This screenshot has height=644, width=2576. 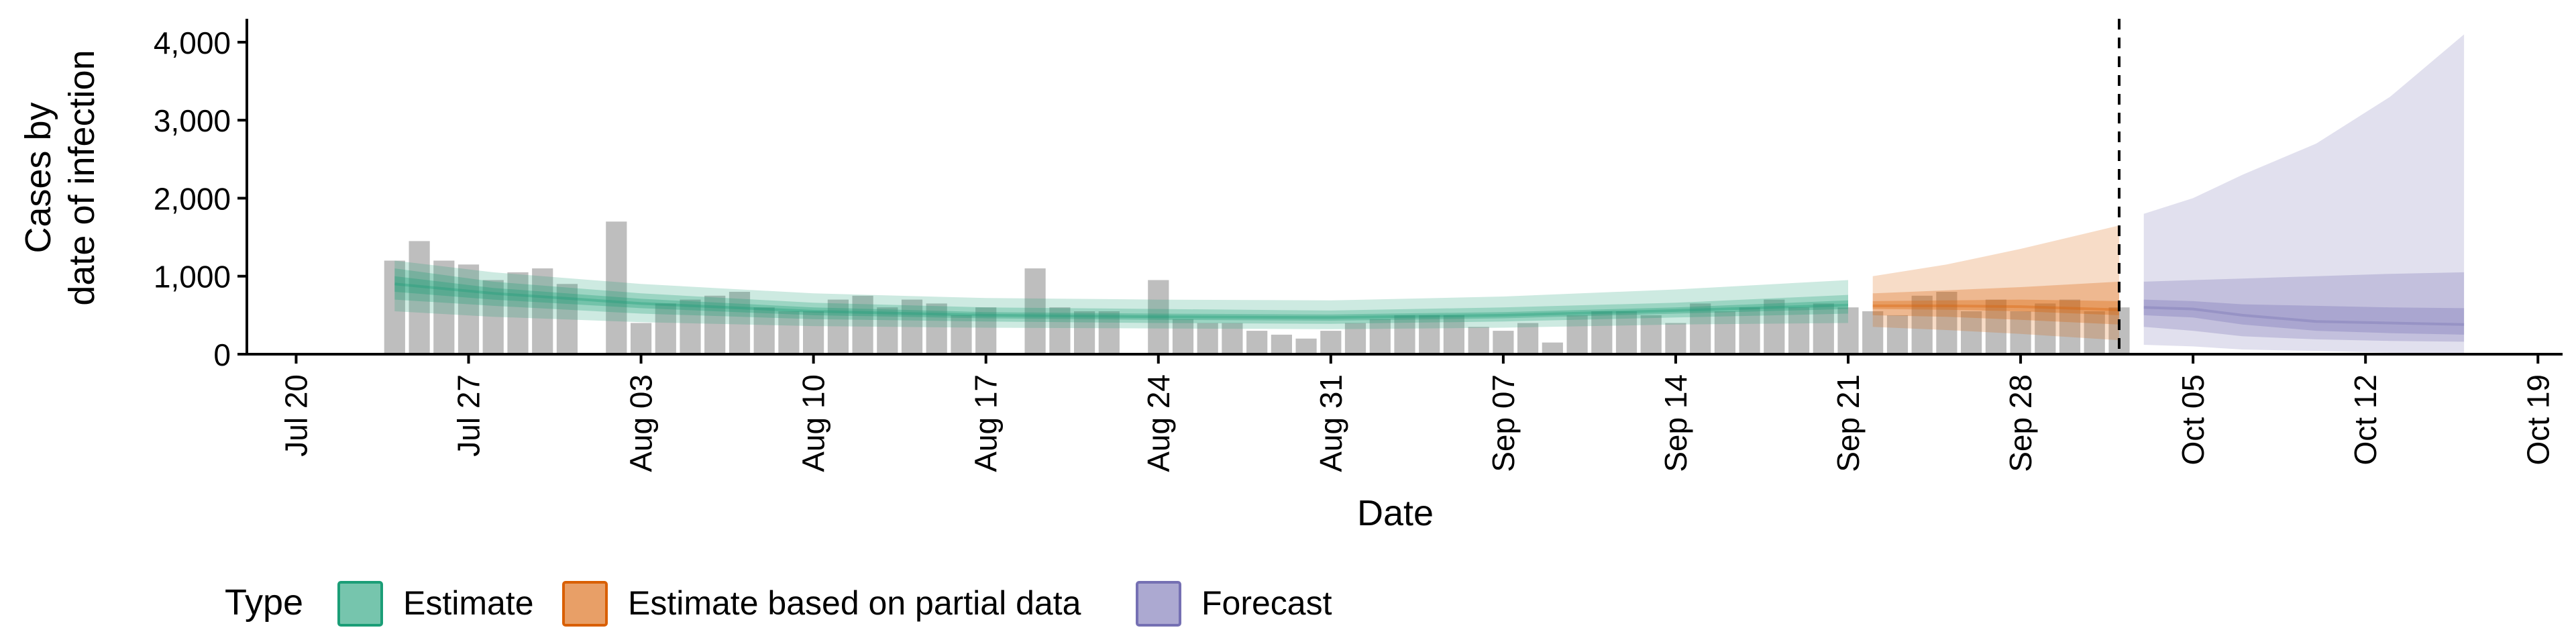 I want to click on x-tick-label: Sep 14, so click(x=1675, y=423).